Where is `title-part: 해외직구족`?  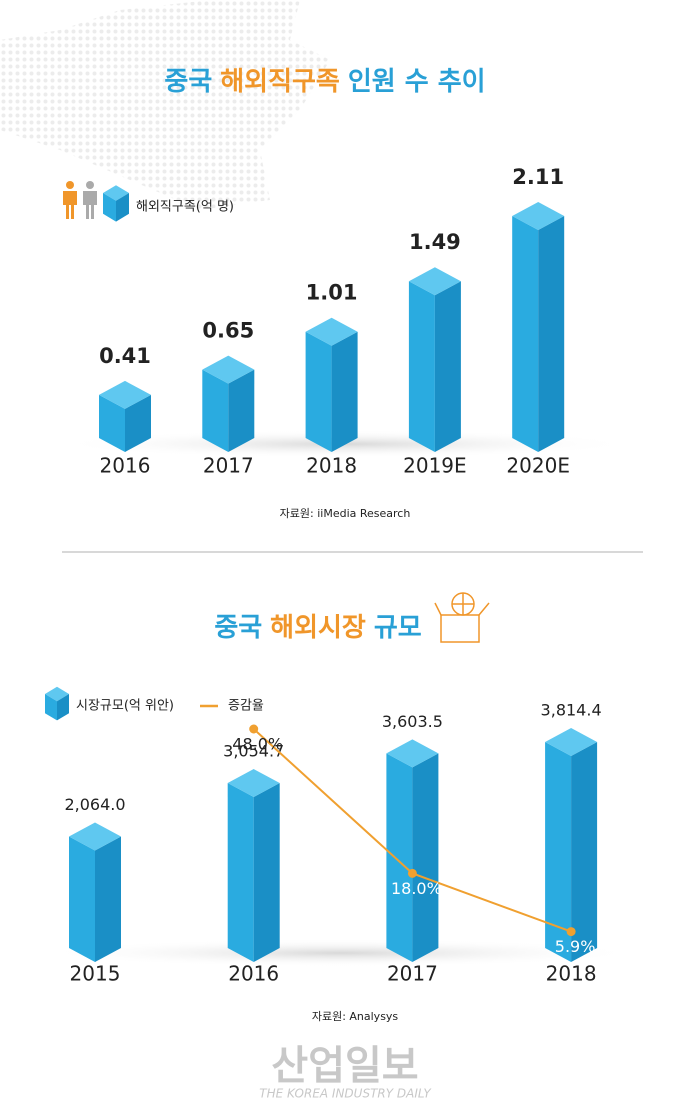
title-part: 해외직구족 is located at coordinates (280, 82).